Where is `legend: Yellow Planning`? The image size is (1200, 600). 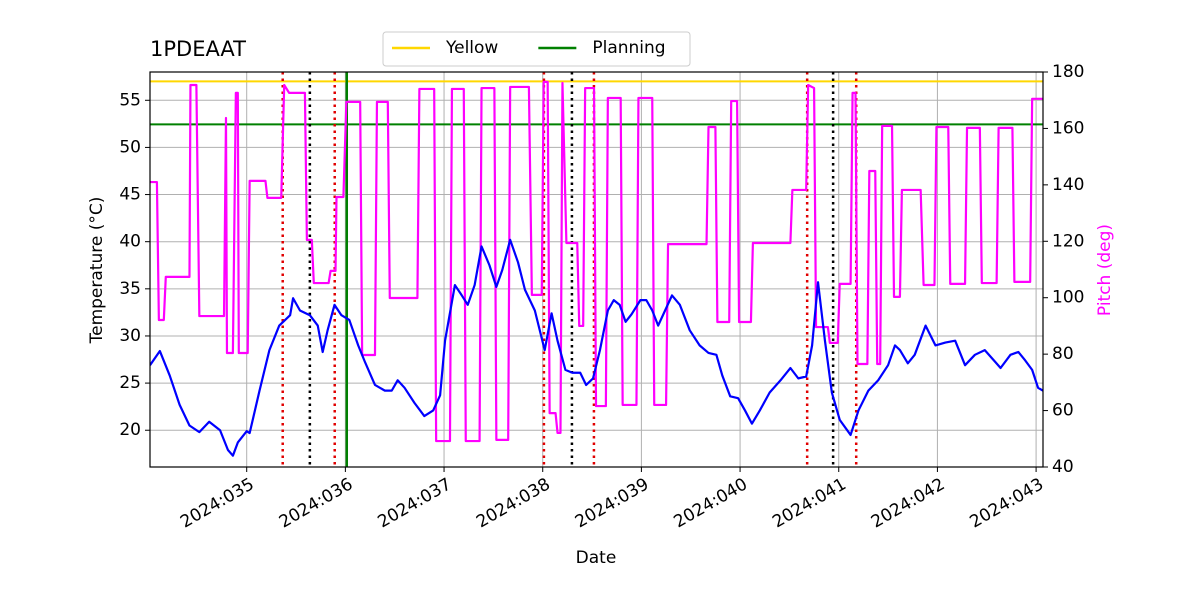 legend: Yellow Planning is located at coordinates (536, 49).